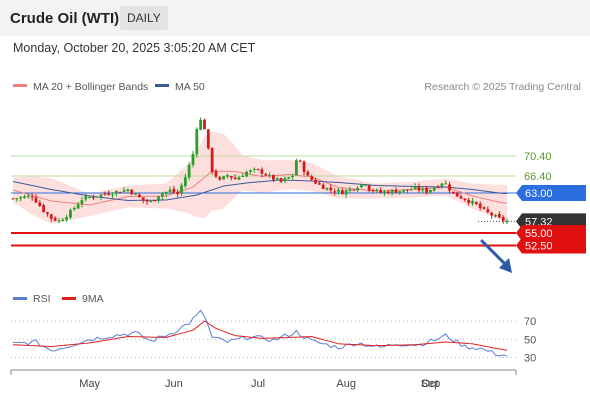 The height and width of the screenshot is (400, 590). Describe the element at coordinates (539, 234) in the screenshot. I see `svg-text: 55.00` at that location.